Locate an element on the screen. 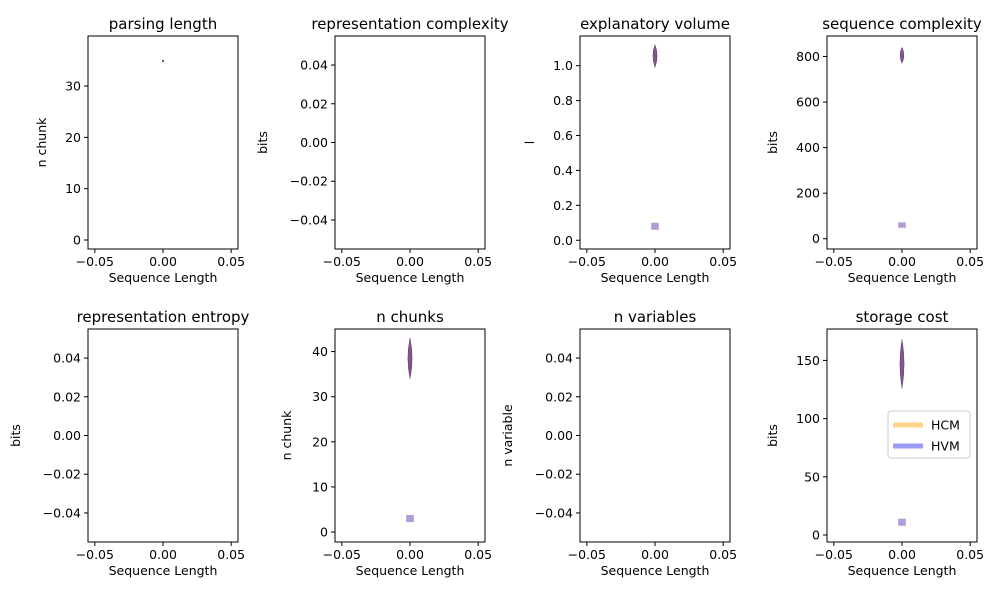 The height and width of the screenshot is (600, 1000). chart-title: n chunks is located at coordinates (410, 317).